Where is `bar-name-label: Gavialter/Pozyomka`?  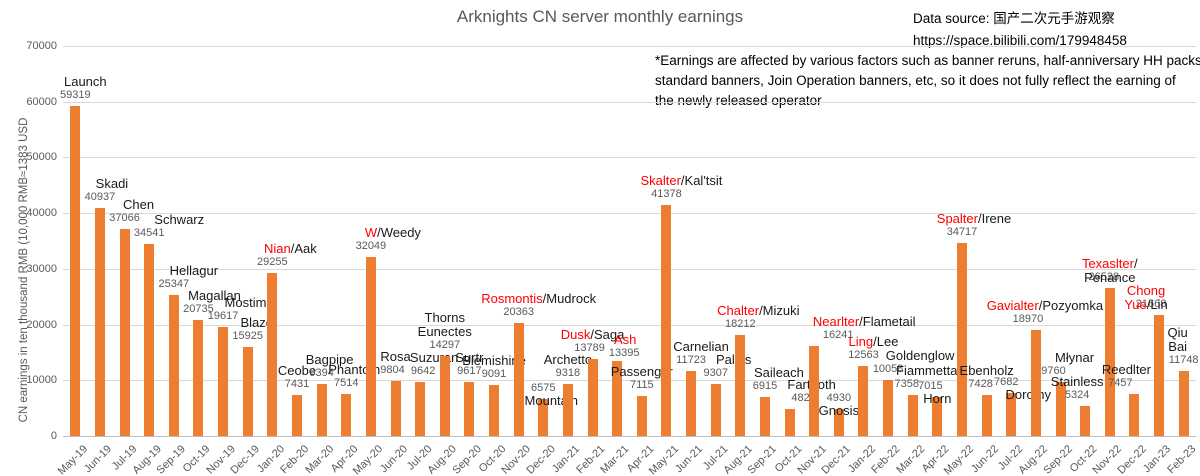
bar-name-label: Gavialter/Pozyomka is located at coordinates (1045, 306).